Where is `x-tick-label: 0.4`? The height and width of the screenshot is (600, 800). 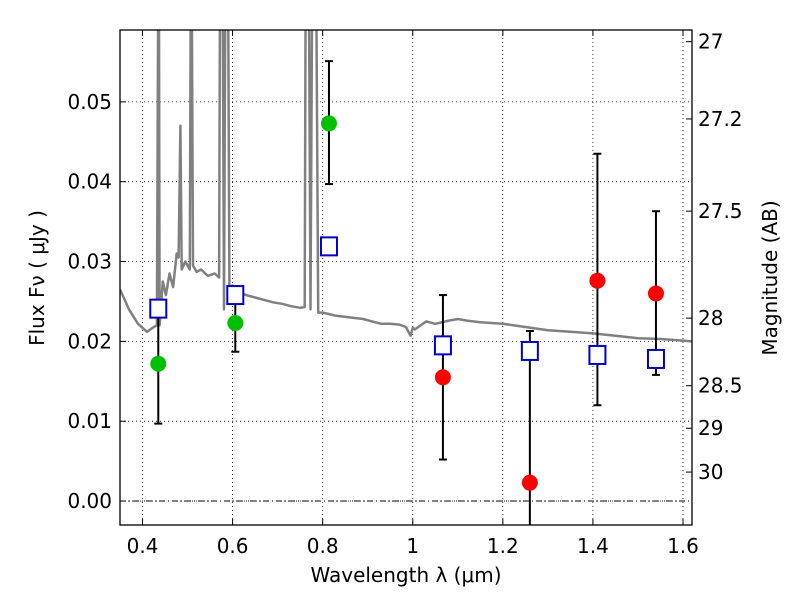 x-tick-label: 0.4 is located at coordinates (143, 546).